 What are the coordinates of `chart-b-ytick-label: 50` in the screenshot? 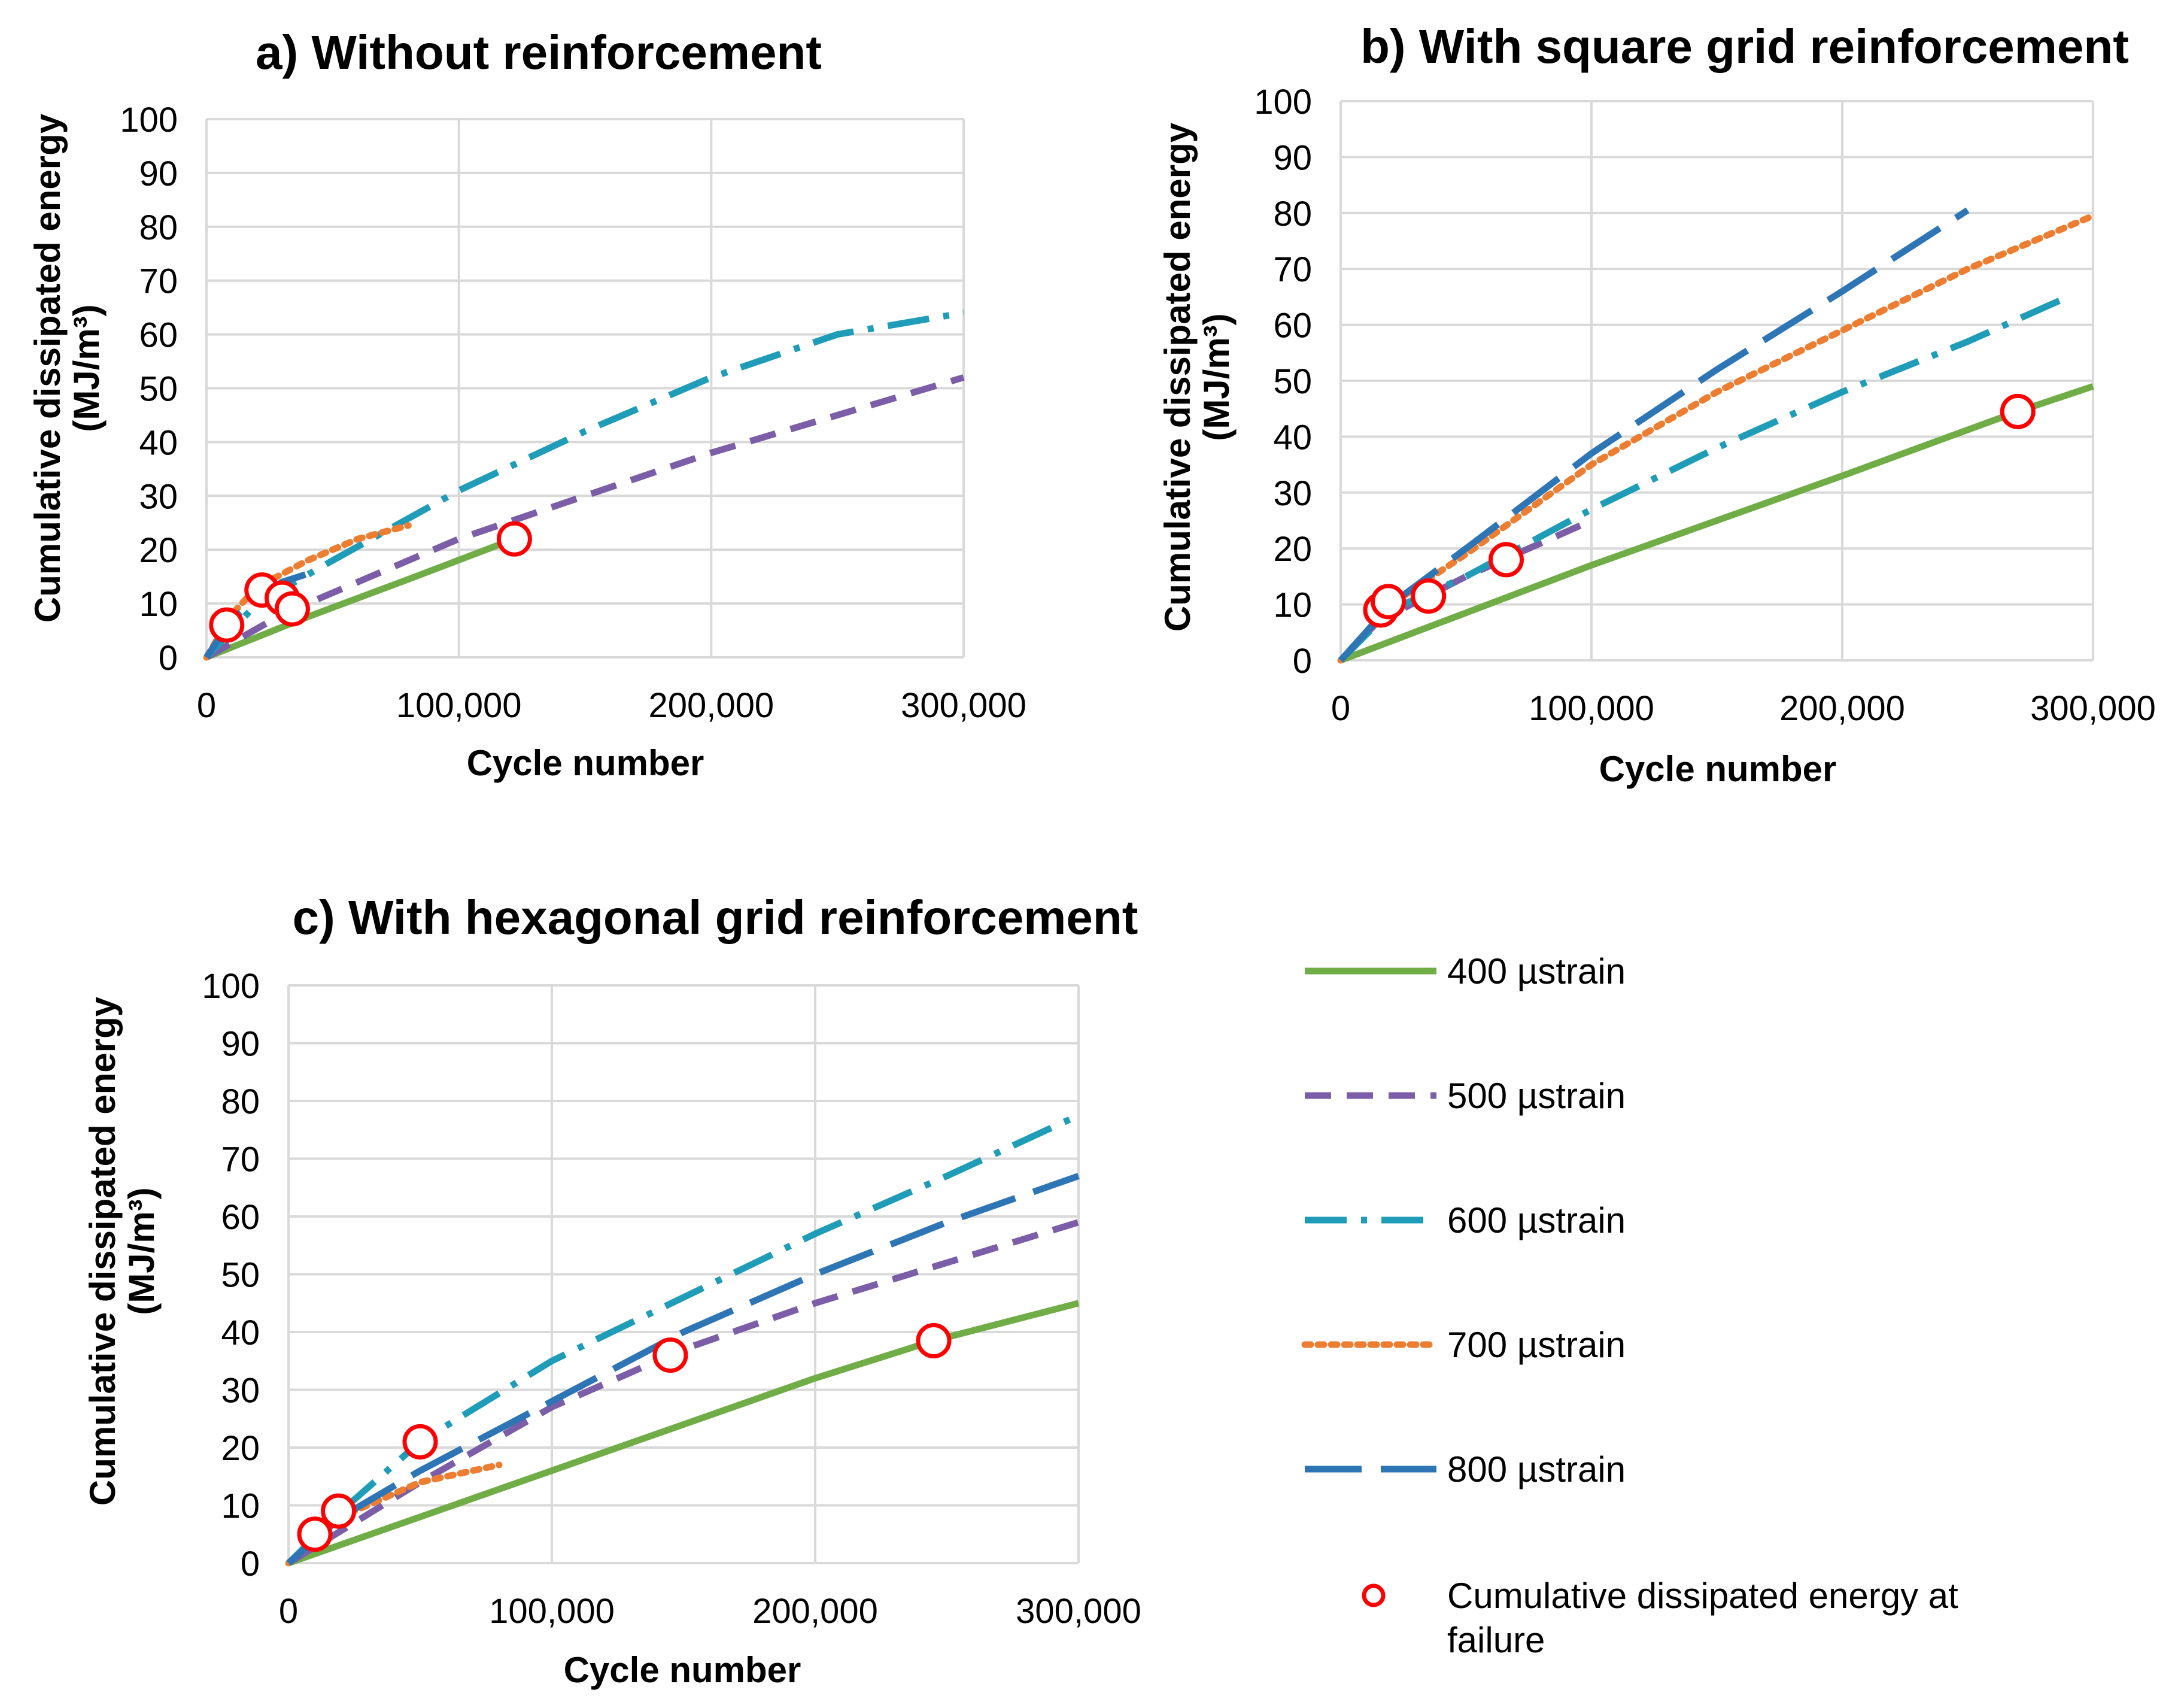 It's located at (1292, 381).